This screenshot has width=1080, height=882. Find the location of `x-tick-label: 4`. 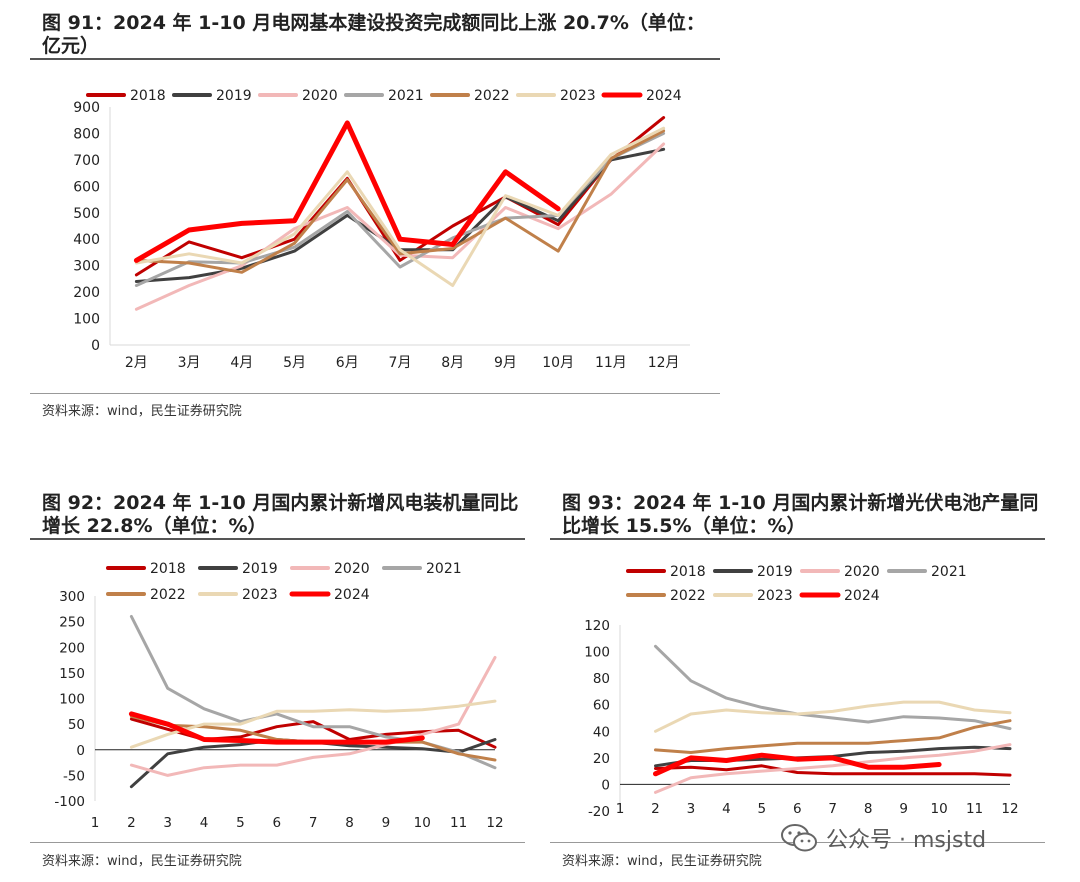

x-tick-label: 4 is located at coordinates (204, 823).